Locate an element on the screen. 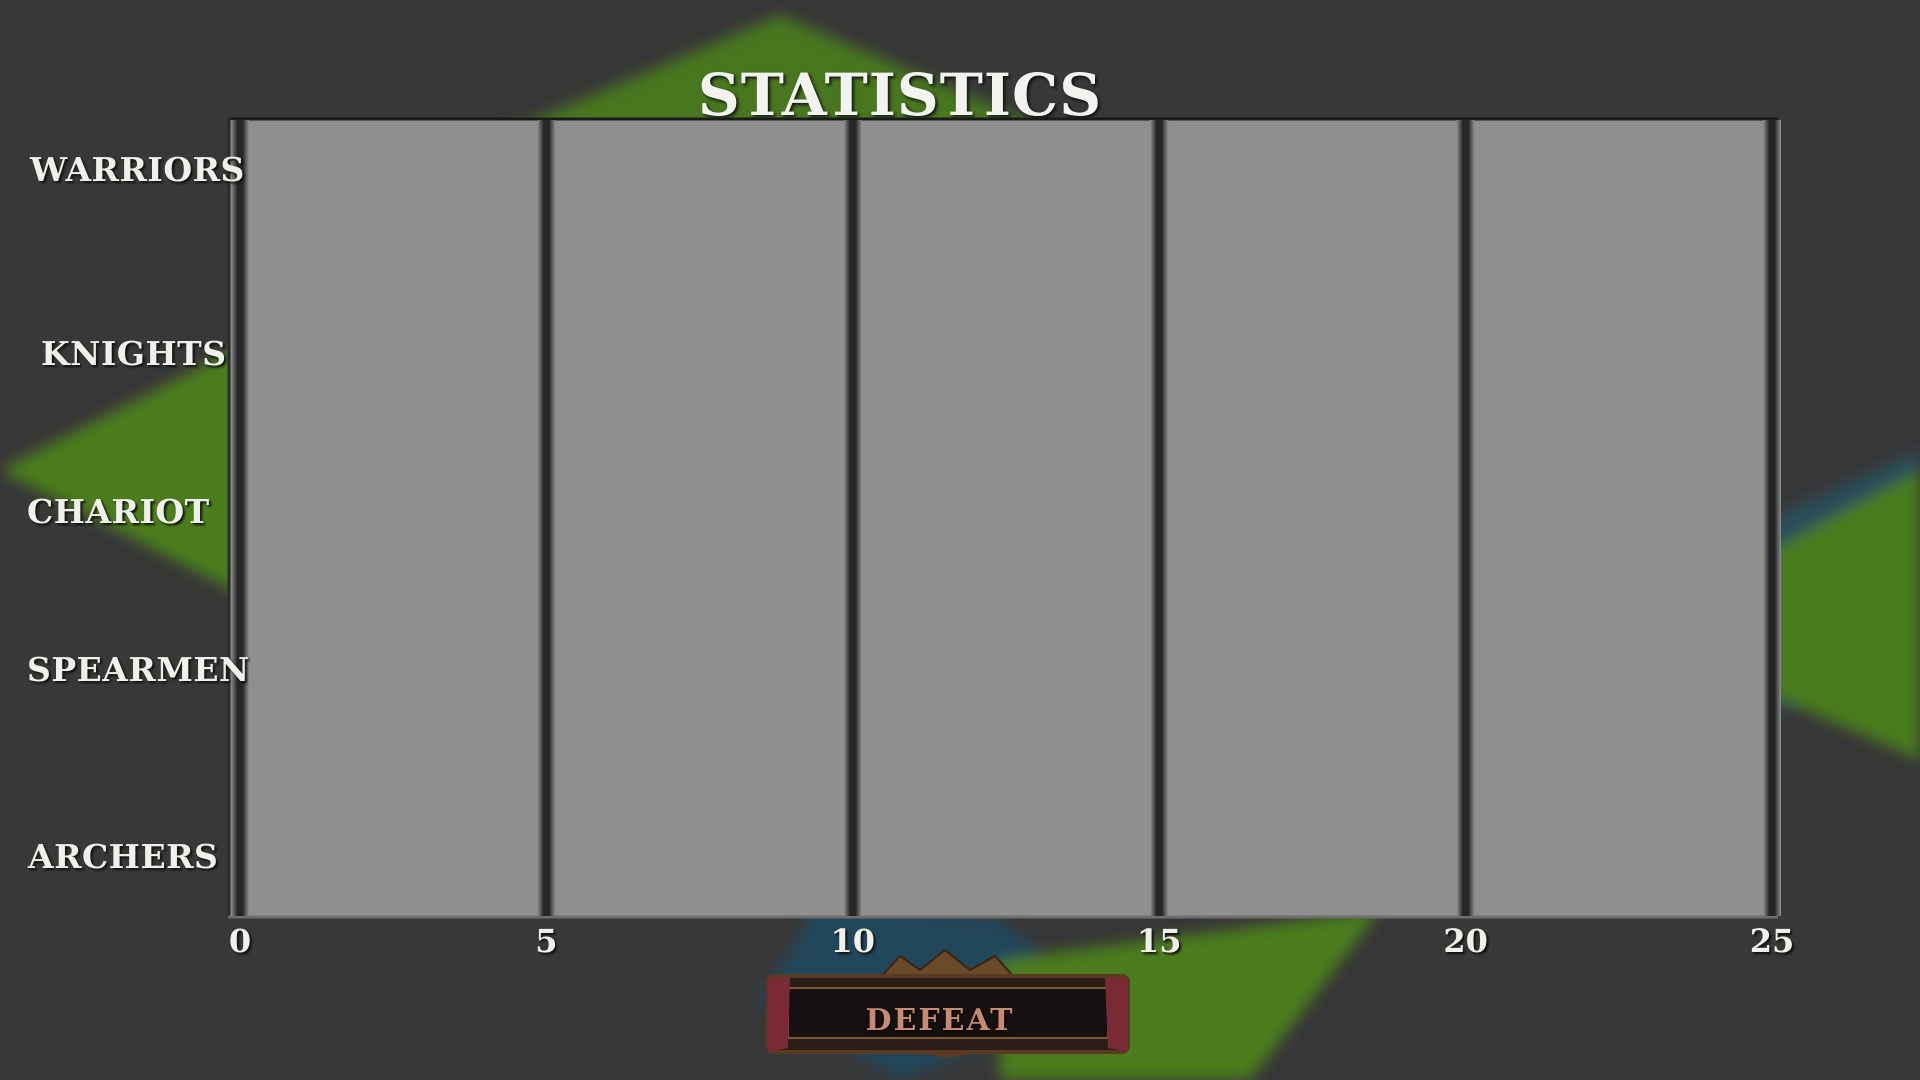 The image size is (1920, 1080). category-label-spearmen: SPEARMEN is located at coordinates (138, 669).